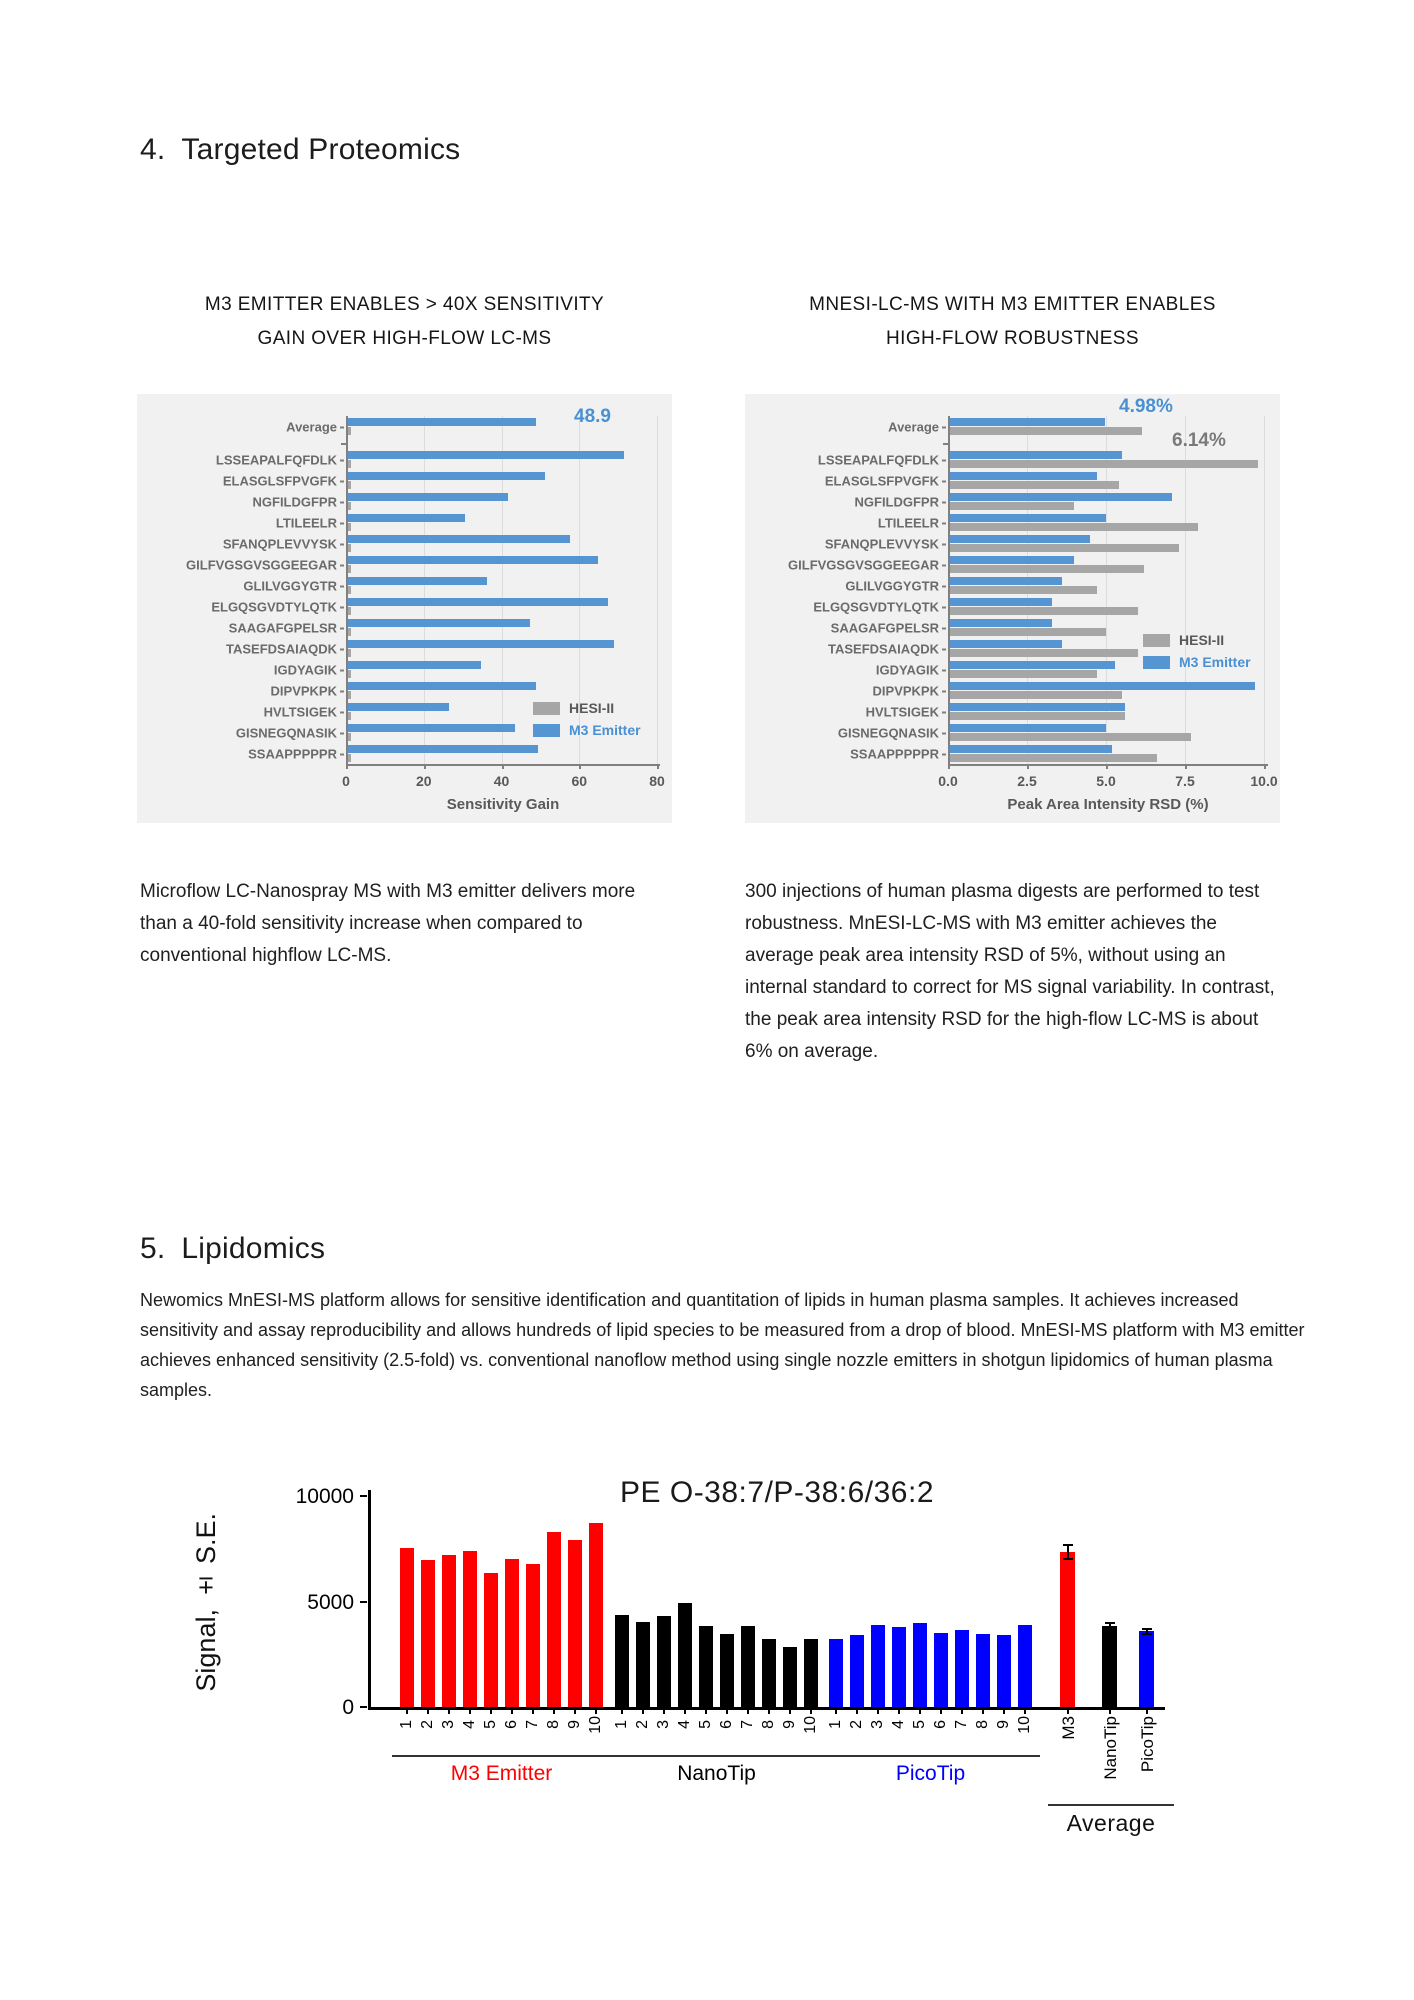 This screenshot has width=1414, height=2000. What do you see at coordinates (657, 590) in the screenshot?
I see `gridline` at bounding box center [657, 590].